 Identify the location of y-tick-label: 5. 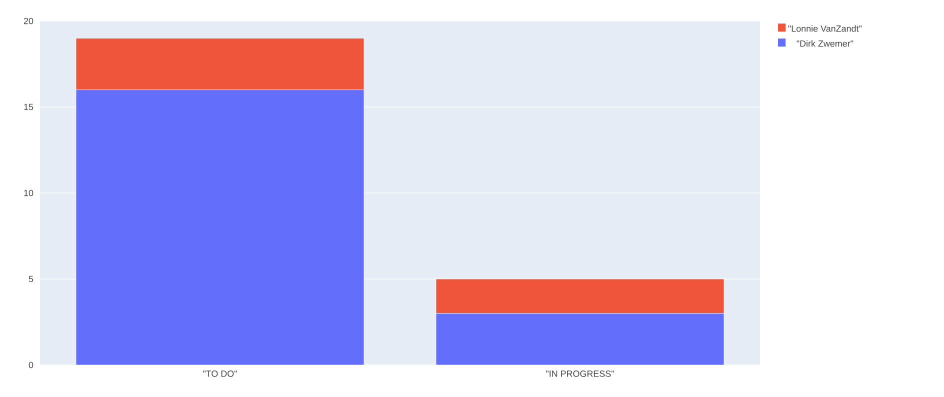
(31, 279).